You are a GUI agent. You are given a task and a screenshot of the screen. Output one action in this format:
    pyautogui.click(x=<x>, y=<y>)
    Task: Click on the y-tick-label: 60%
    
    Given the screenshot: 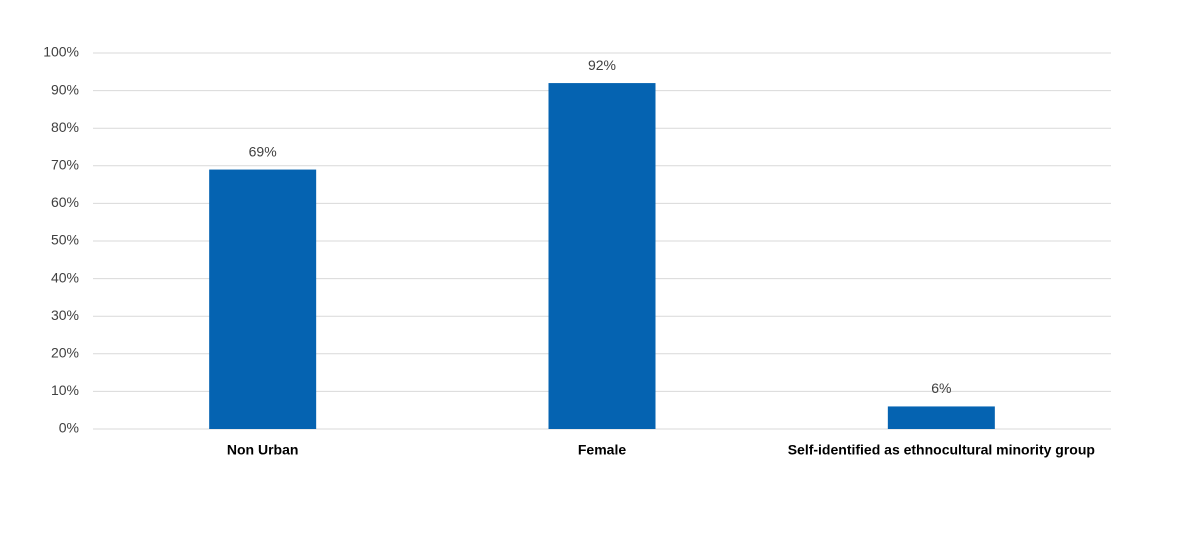 What is the action you would take?
    pyautogui.click(x=65, y=202)
    